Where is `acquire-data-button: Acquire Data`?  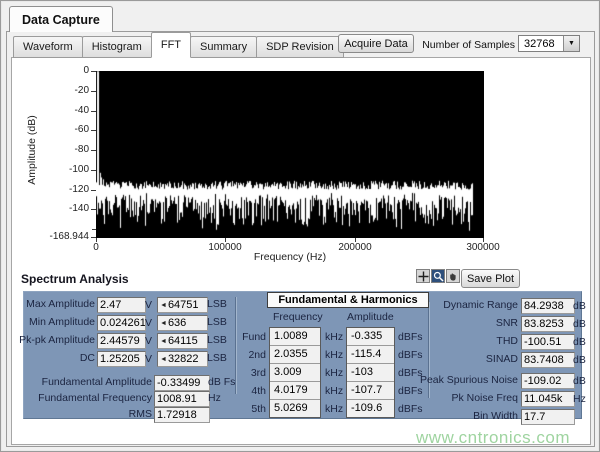
acquire-data-button: Acquire Data is located at coordinates (376, 43).